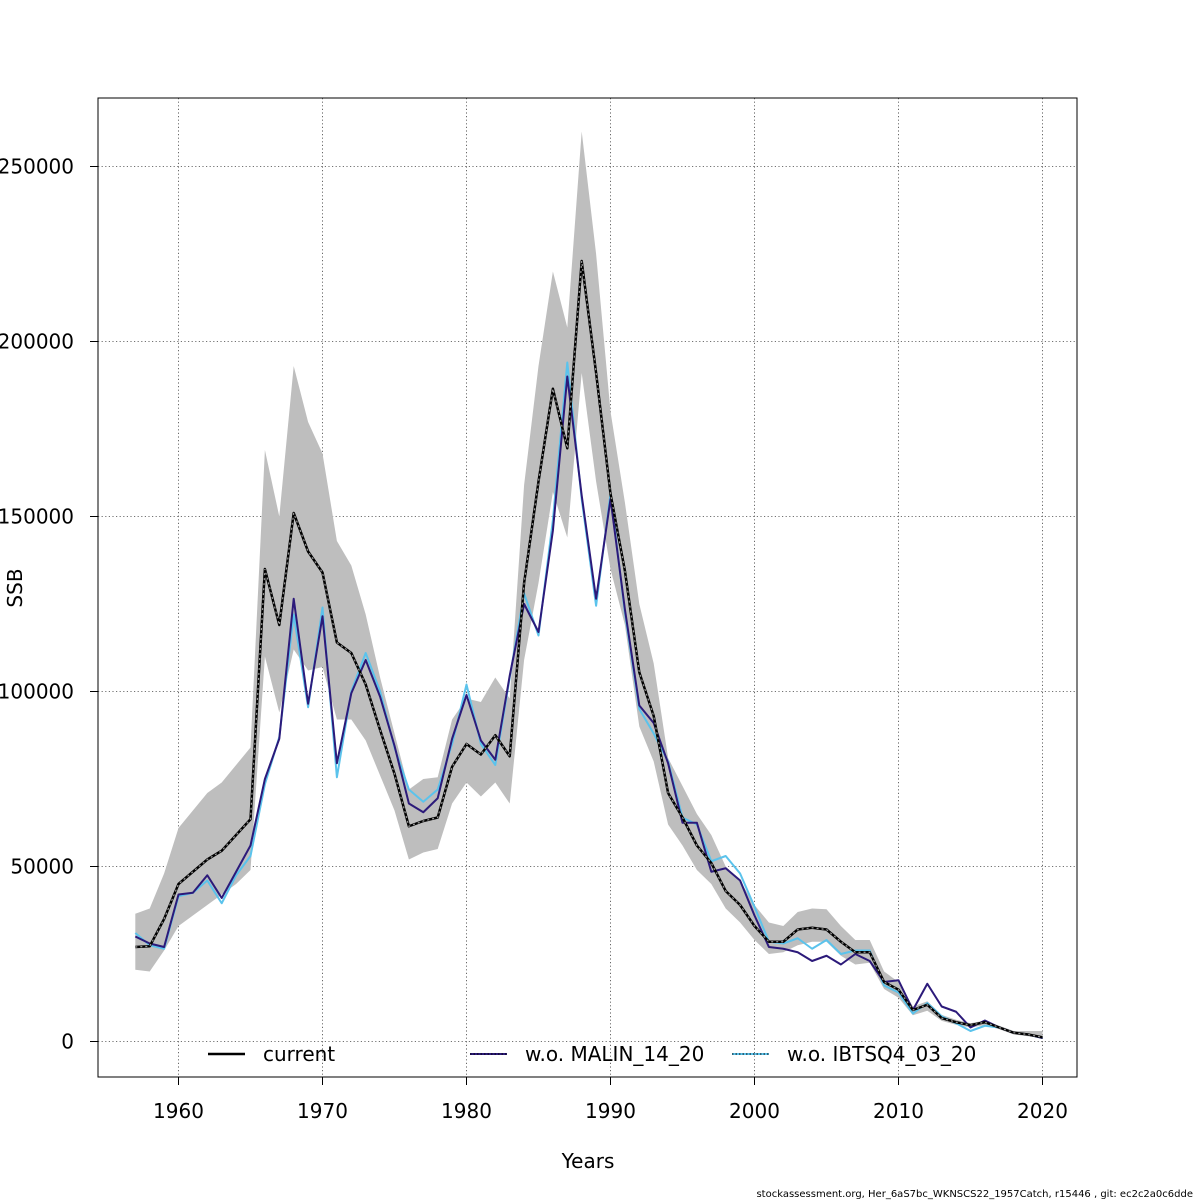 This screenshot has width=1200, height=1200. I want to click on y-axis: 0 50000 100000 150000 200000 250000, so click(49, 604).